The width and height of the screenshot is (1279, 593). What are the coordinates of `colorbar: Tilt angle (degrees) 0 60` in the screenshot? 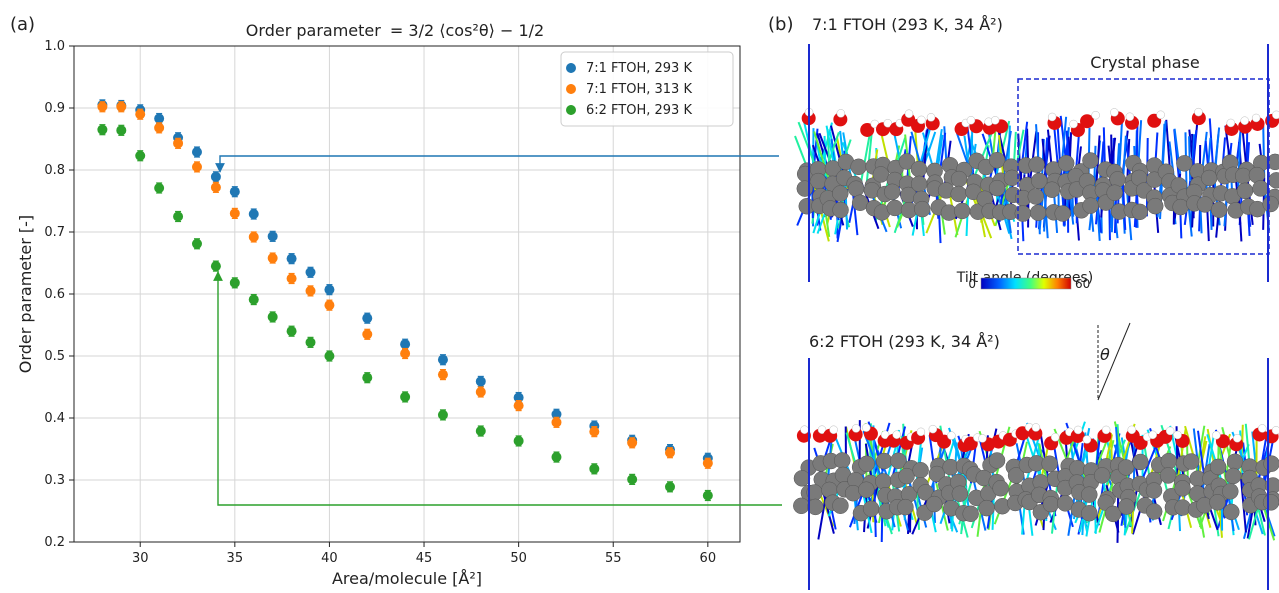 It's located at (1024, 290).